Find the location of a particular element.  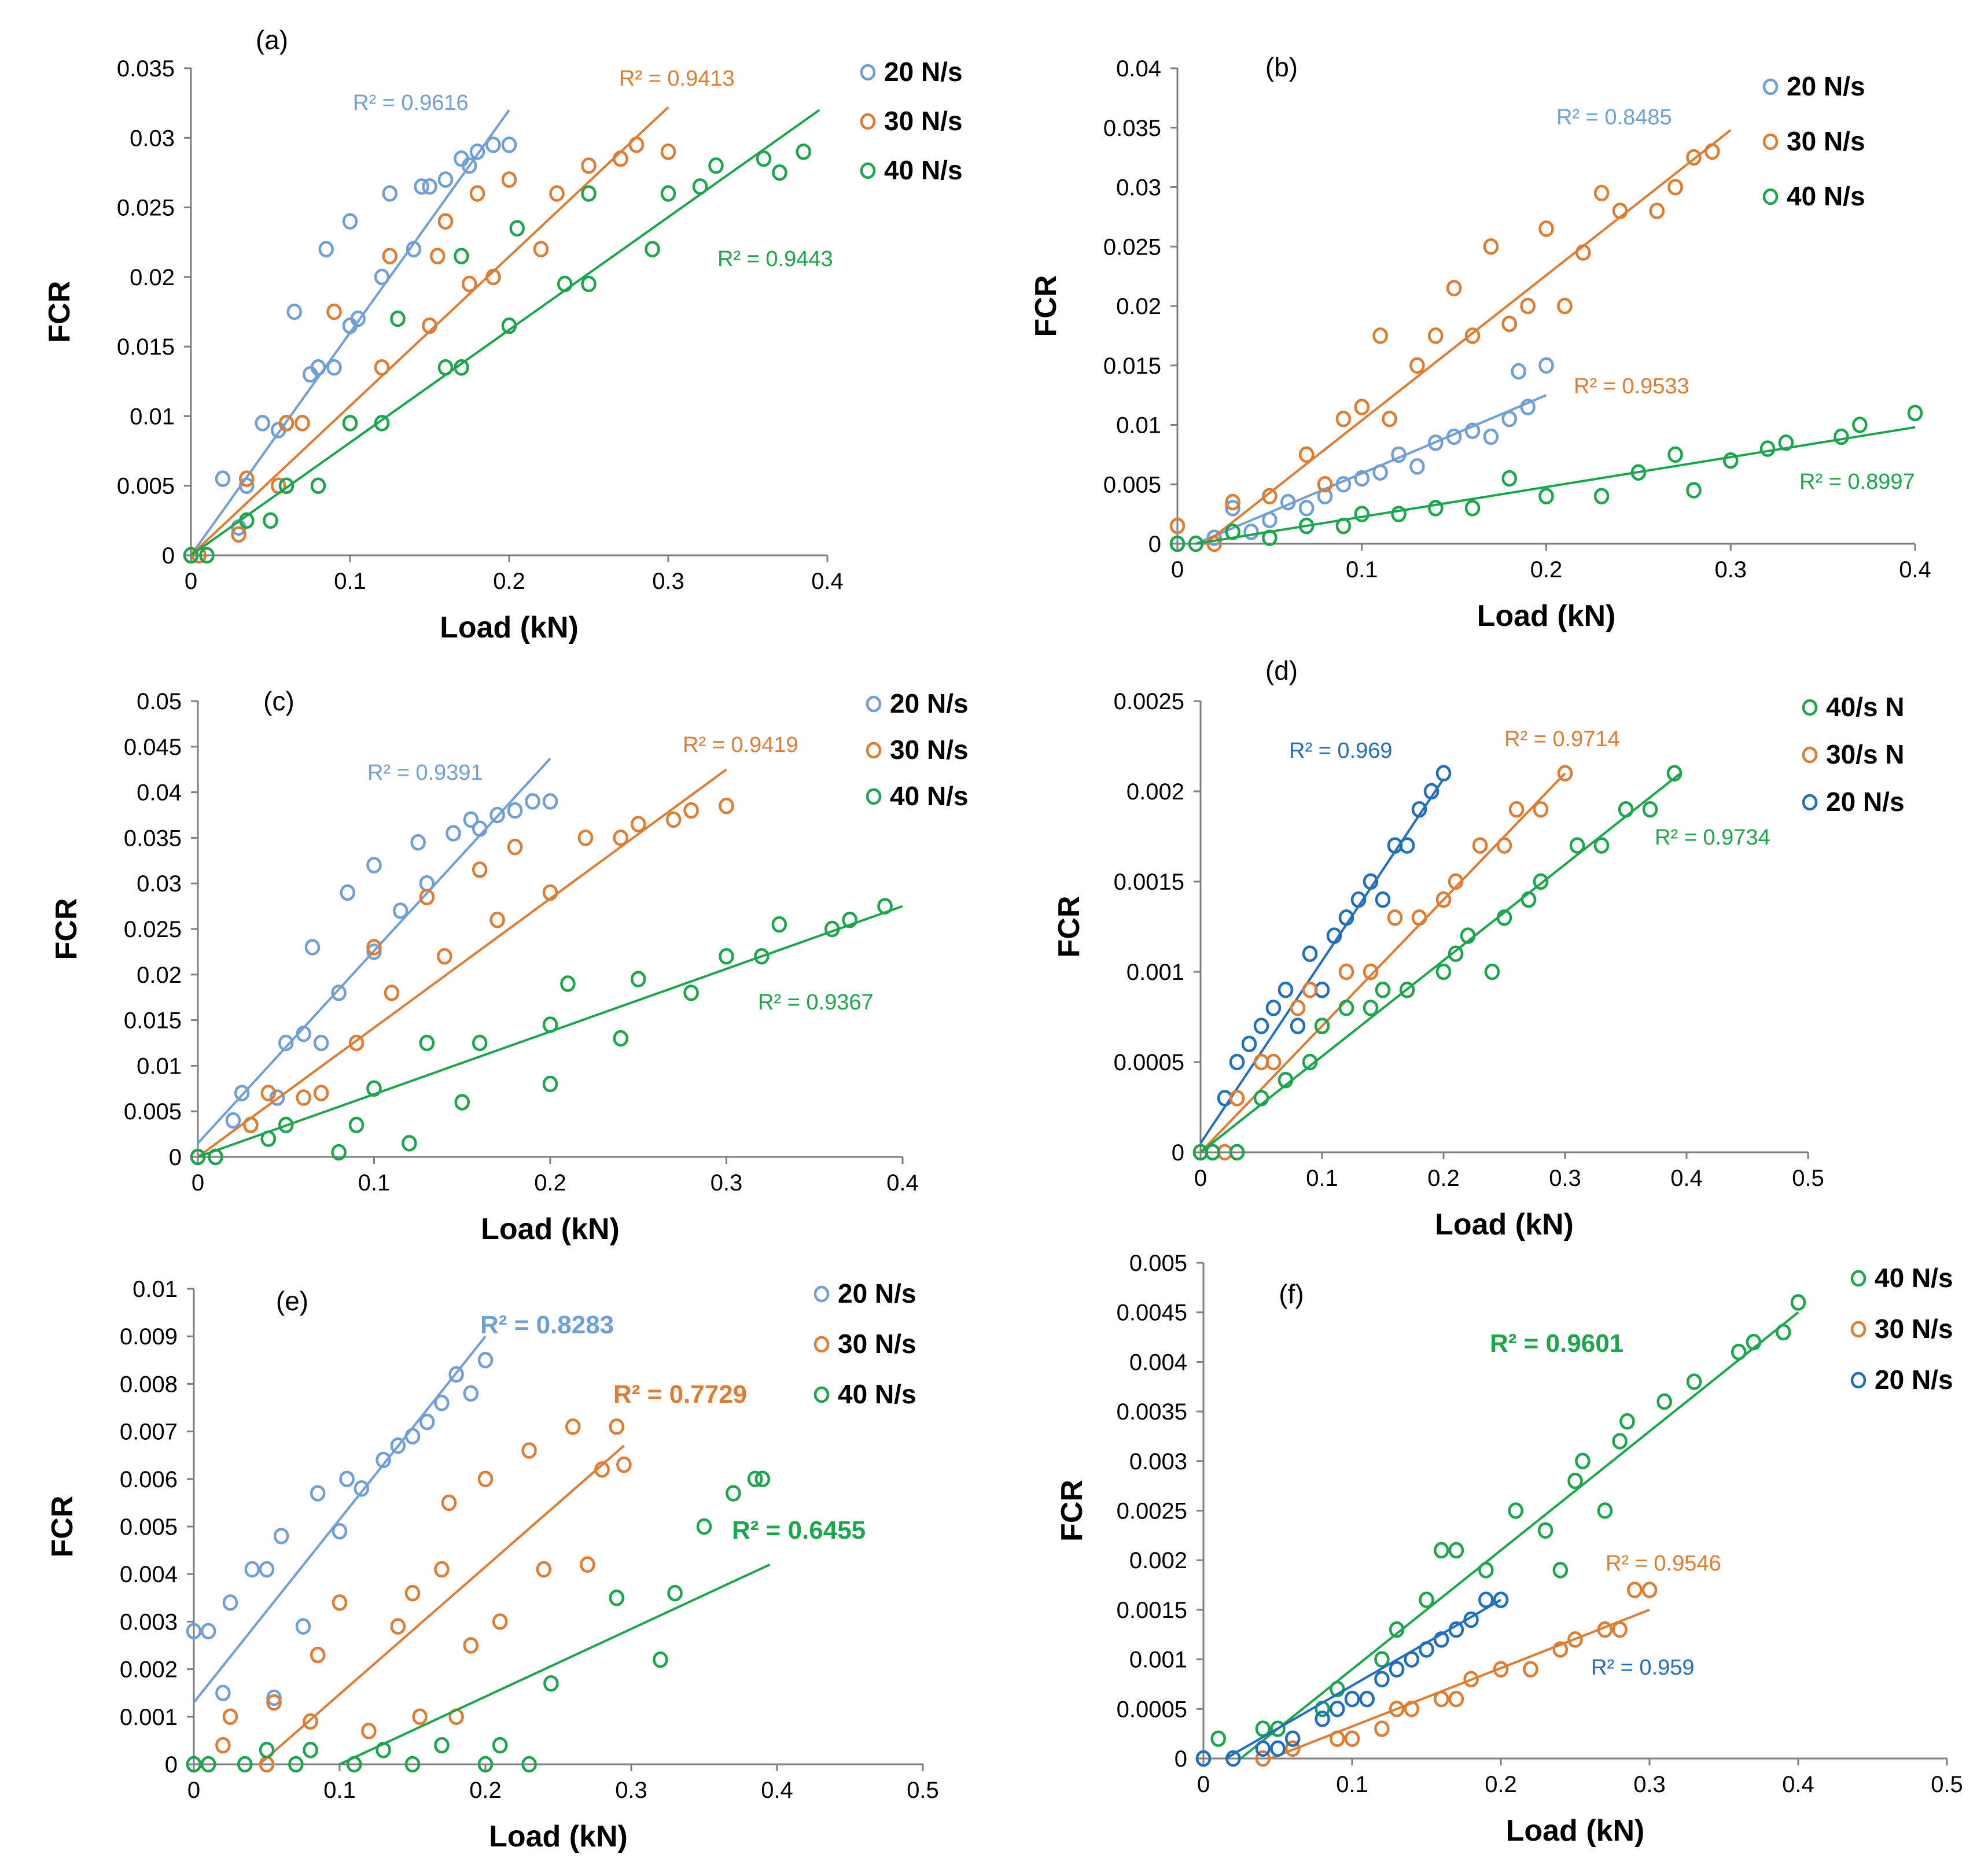

panel-label: (a) is located at coordinates (272, 40).